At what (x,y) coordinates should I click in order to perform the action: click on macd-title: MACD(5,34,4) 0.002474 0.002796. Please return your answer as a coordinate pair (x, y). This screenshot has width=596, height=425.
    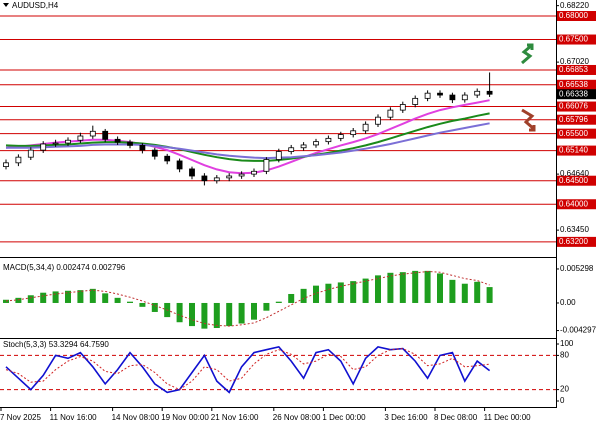
    Looking at the image, I should click on (64, 267).